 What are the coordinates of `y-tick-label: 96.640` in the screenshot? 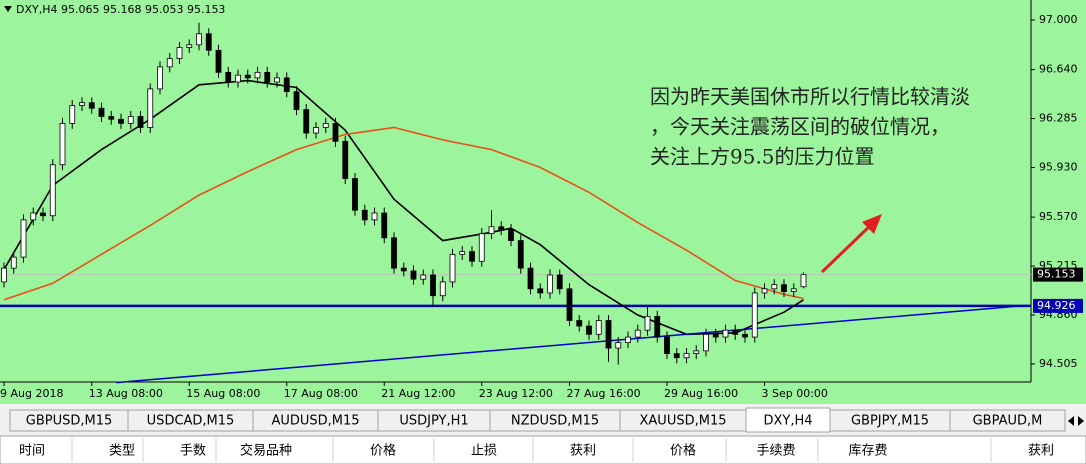 It's located at (1058, 69).